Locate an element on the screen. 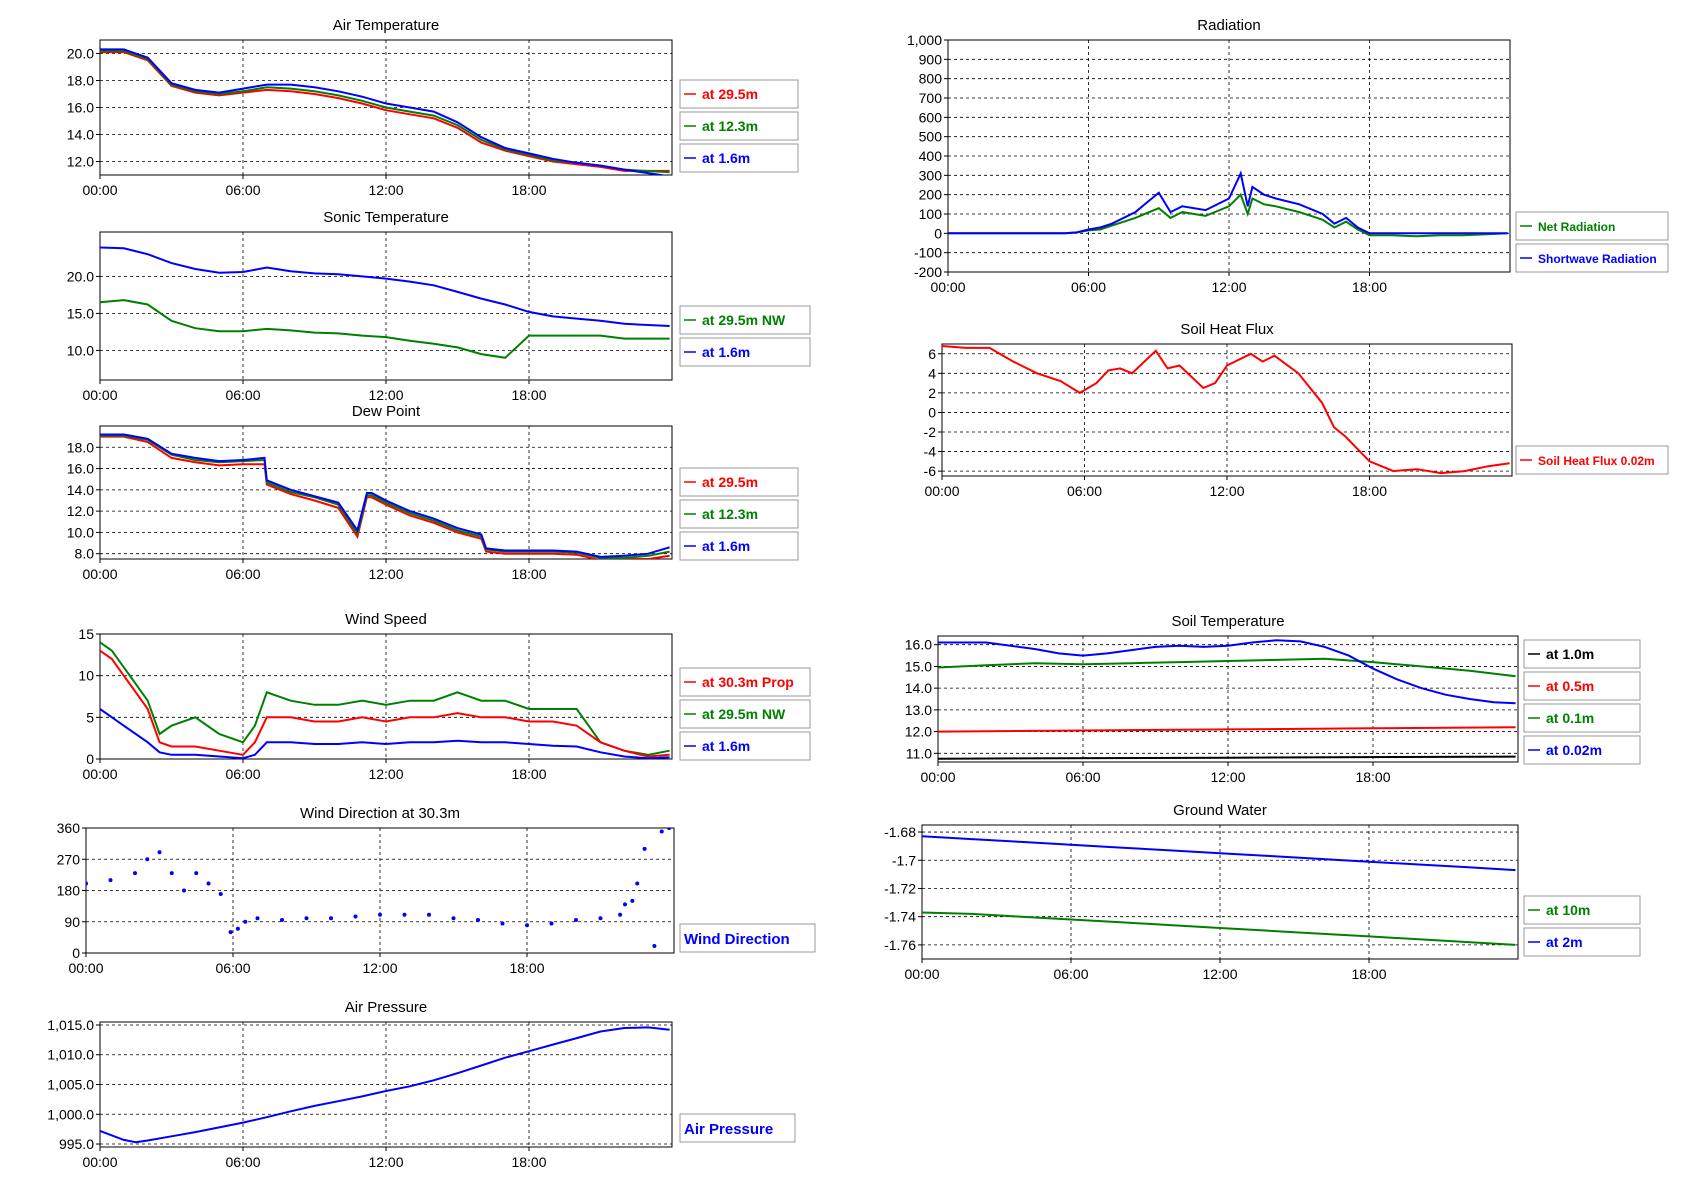 The width and height of the screenshot is (1684, 1190). series-line-at-1-6m is located at coordinates (385, 286).